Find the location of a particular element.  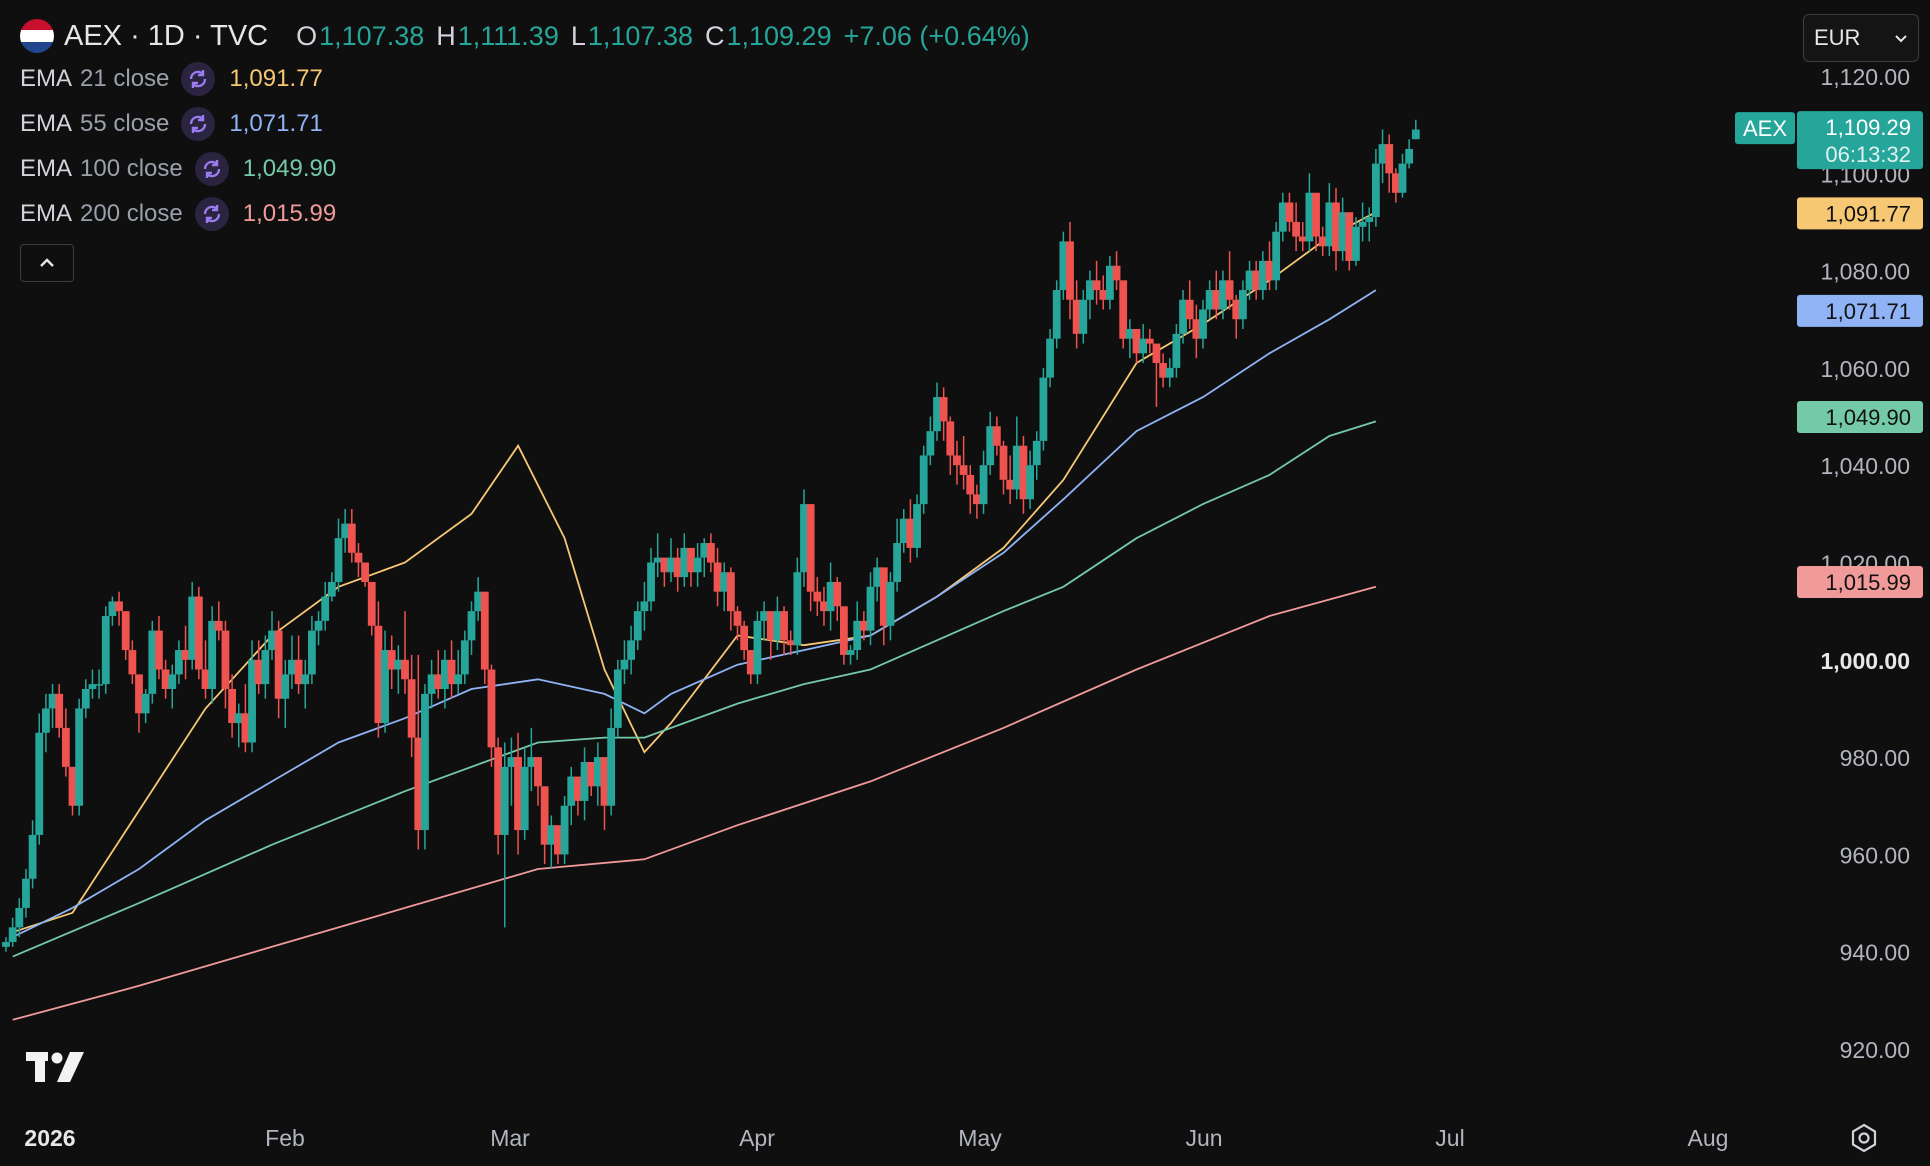

symbol-title: AEX · 1D · TVC is located at coordinates (166, 35).